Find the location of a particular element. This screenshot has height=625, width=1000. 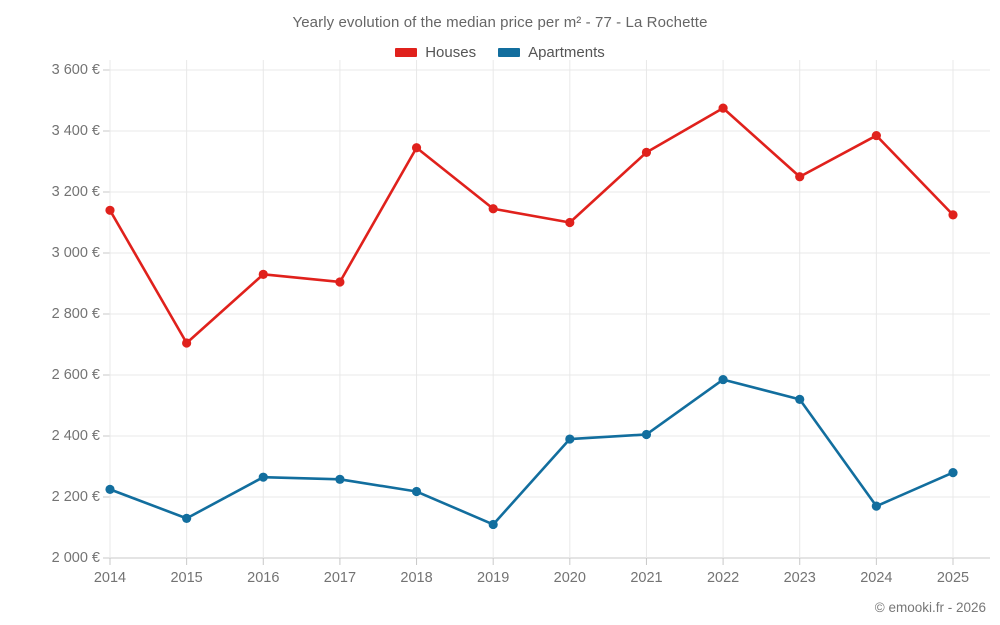

chart-legend: Houses Apartments is located at coordinates (500, 52).